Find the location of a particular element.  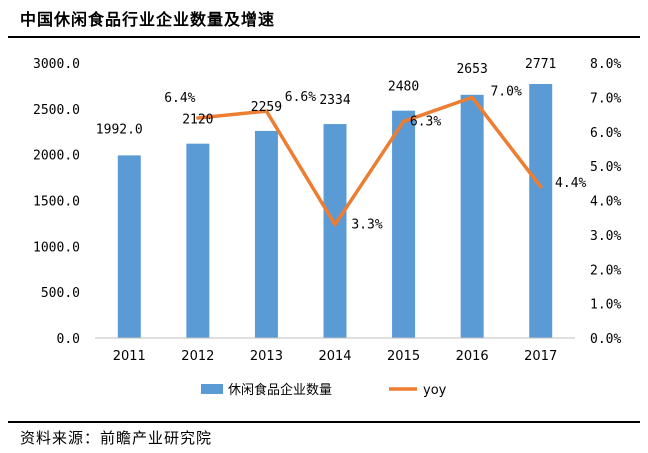

right-tick-label: 0.0% is located at coordinates (605, 339).